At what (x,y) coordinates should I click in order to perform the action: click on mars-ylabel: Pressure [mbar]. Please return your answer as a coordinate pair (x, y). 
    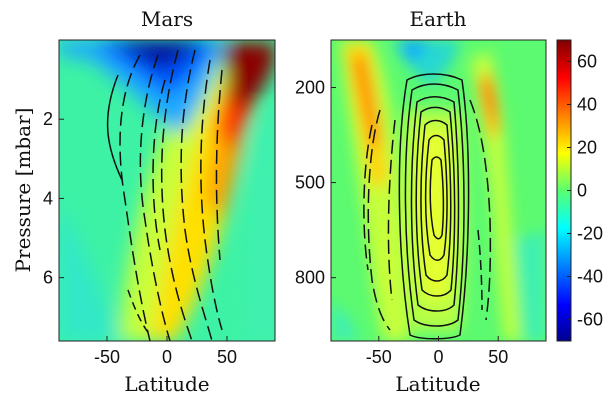
    Looking at the image, I should click on (23, 190).